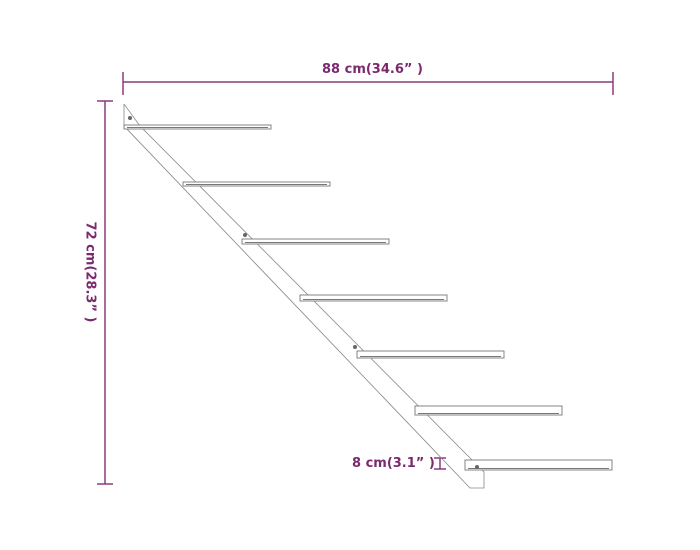  I want to click on depth-label: 8 cm(3.1” ), so click(393, 463).